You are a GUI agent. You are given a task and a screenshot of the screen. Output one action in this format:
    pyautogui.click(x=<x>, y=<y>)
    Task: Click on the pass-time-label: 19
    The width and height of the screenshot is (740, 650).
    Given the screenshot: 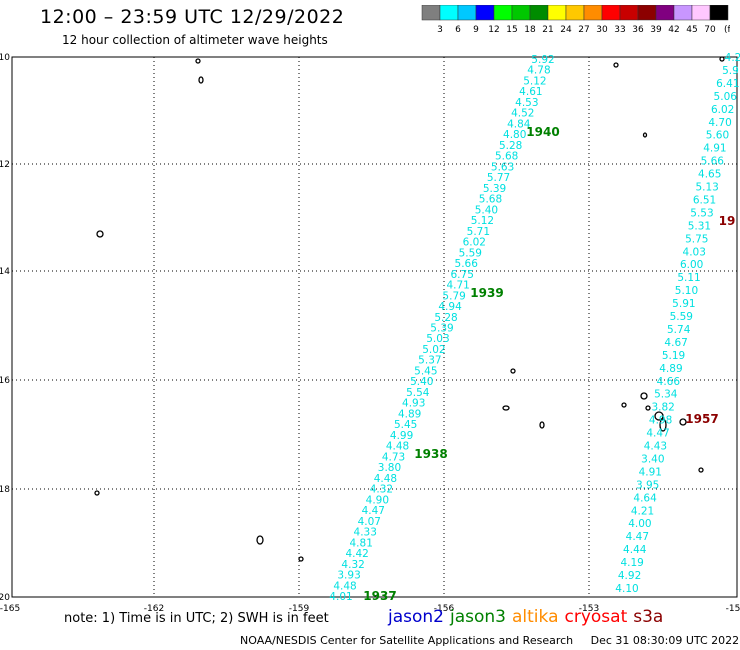 What is the action you would take?
    pyautogui.click(x=727, y=221)
    